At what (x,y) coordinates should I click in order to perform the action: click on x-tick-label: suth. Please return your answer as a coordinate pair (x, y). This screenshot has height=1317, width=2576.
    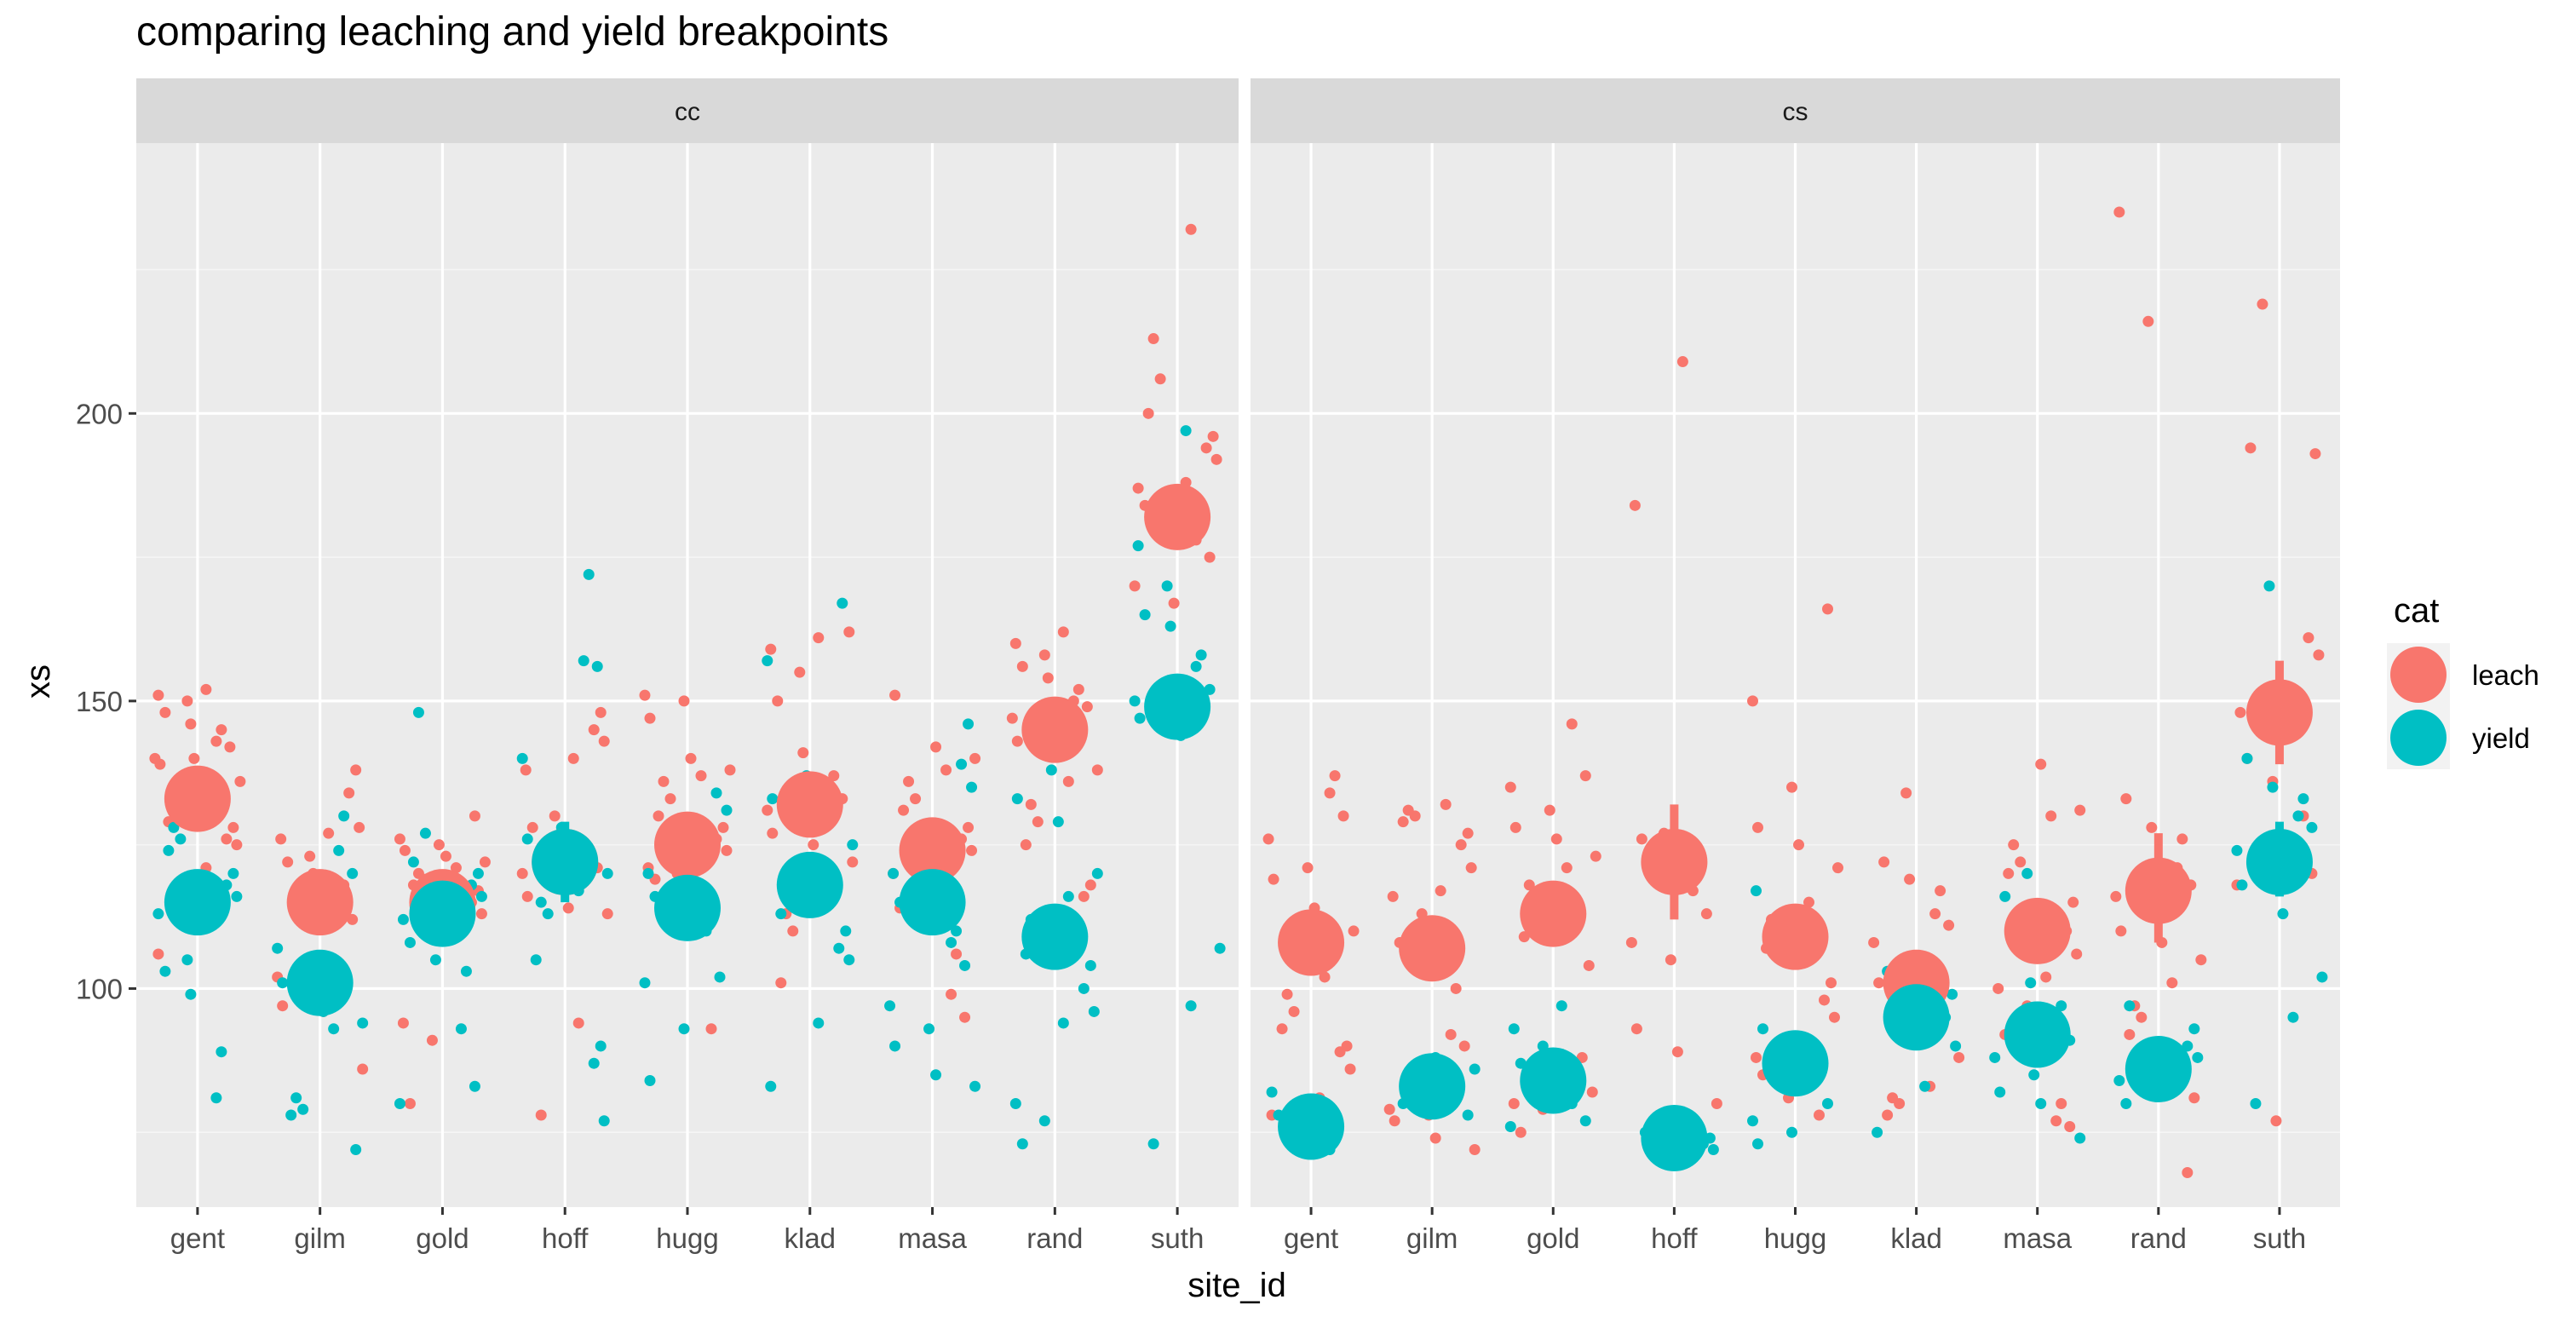
    Looking at the image, I should click on (1177, 1238).